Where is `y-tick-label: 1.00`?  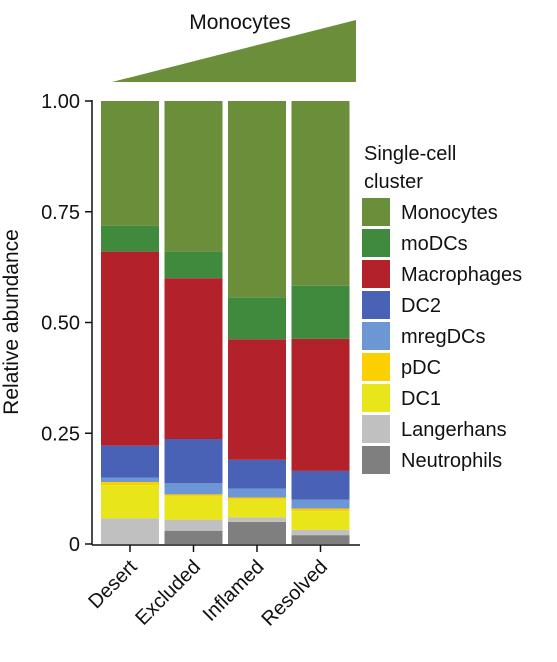
y-tick-label: 1.00 is located at coordinates (60, 102).